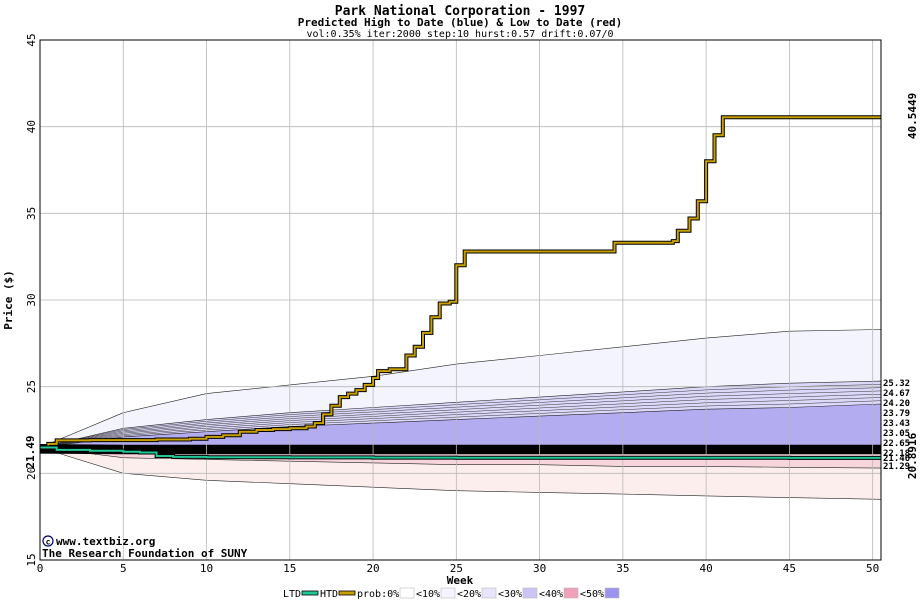 The image size is (920, 600). What do you see at coordinates (428, 594) in the screenshot?
I see `legend-label: <10%` at bounding box center [428, 594].